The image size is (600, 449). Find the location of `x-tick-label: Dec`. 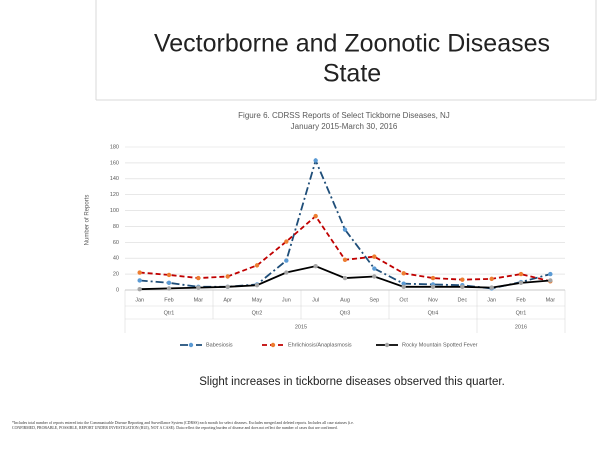

x-tick-label: Dec is located at coordinates (462, 300).